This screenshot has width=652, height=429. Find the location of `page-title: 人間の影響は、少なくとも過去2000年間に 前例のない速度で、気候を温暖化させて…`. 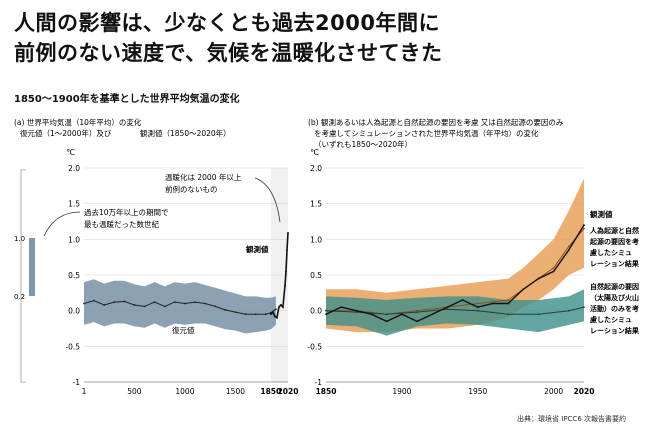

page-title: 人間の影響は、少なくとも過去2000年間に 前例のない速度で、気候を温暖化させて… is located at coordinates (228, 38).